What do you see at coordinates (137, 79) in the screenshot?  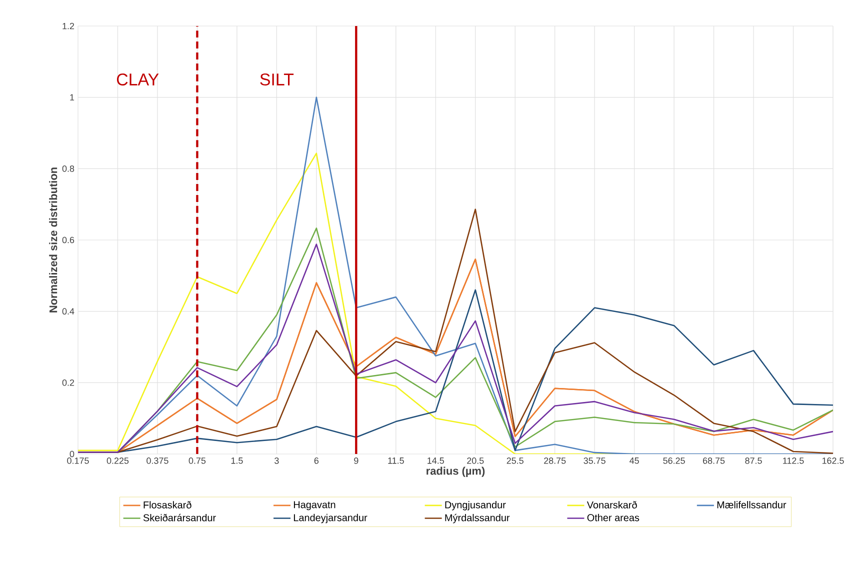 I see `ref-line-label: CLAY` at bounding box center [137, 79].